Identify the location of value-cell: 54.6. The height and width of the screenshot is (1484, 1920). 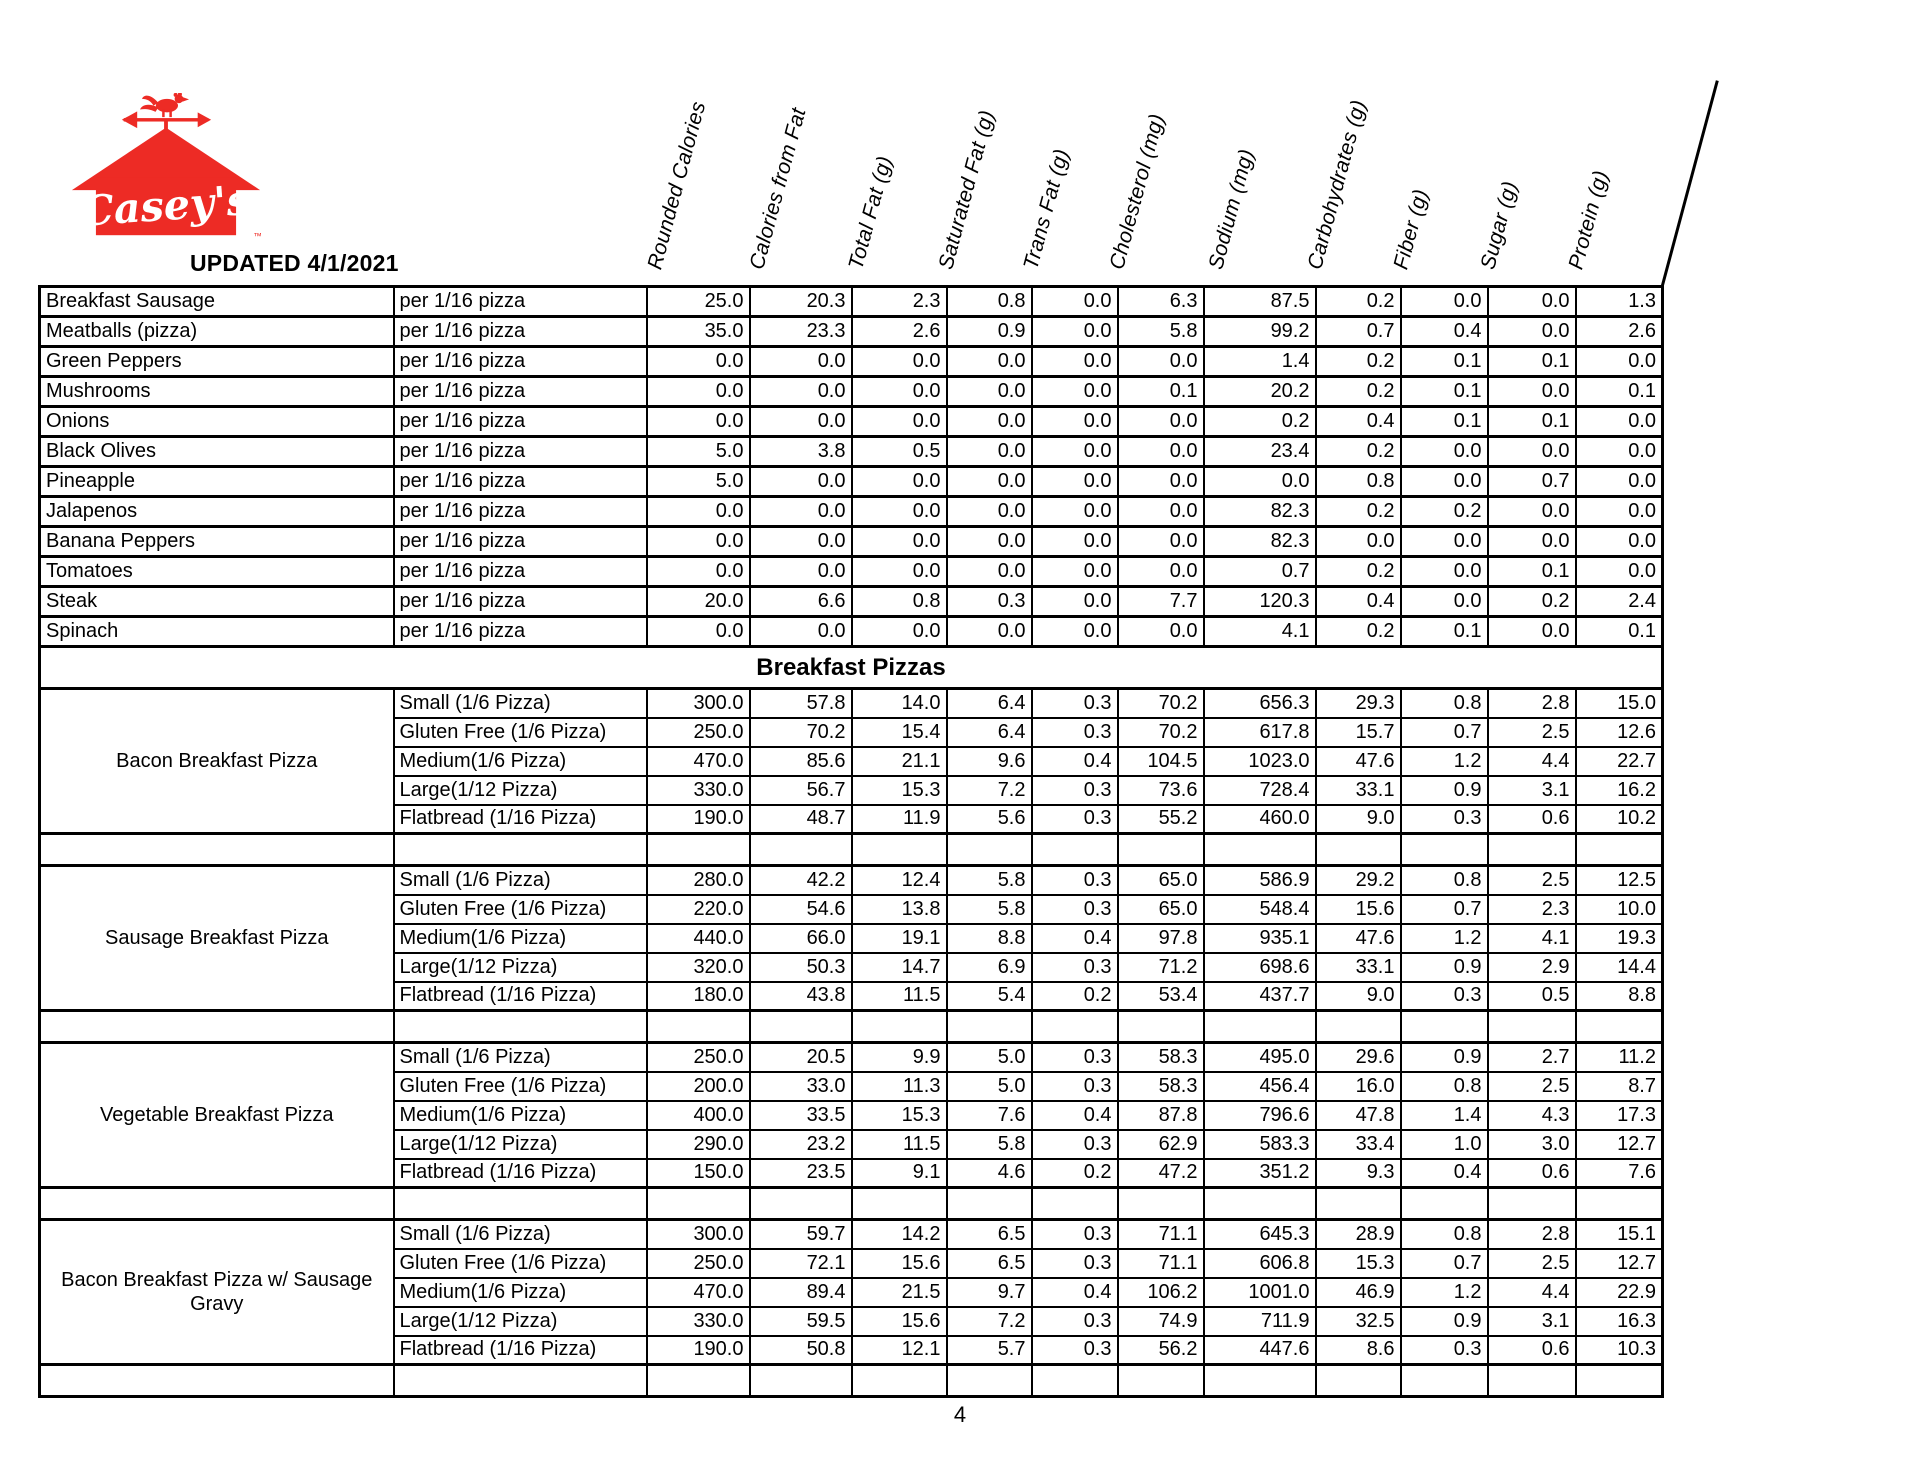
(800, 909).